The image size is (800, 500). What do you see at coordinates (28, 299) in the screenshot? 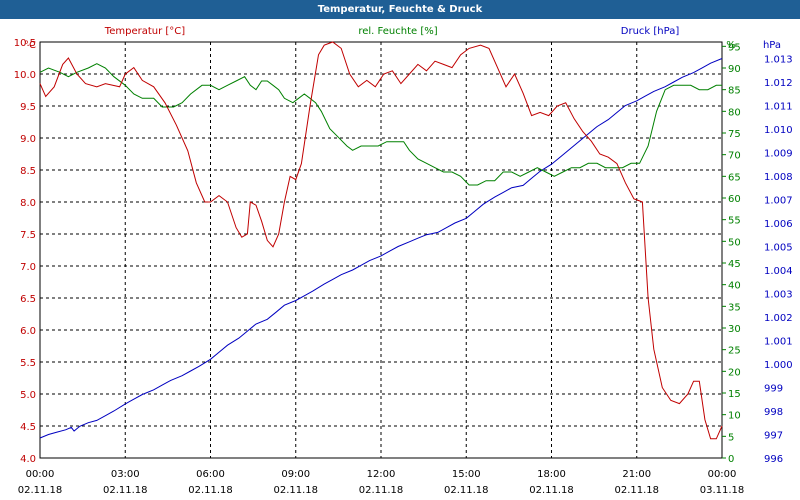
I see `temperature-tick-label: 6.5` at bounding box center [28, 299].